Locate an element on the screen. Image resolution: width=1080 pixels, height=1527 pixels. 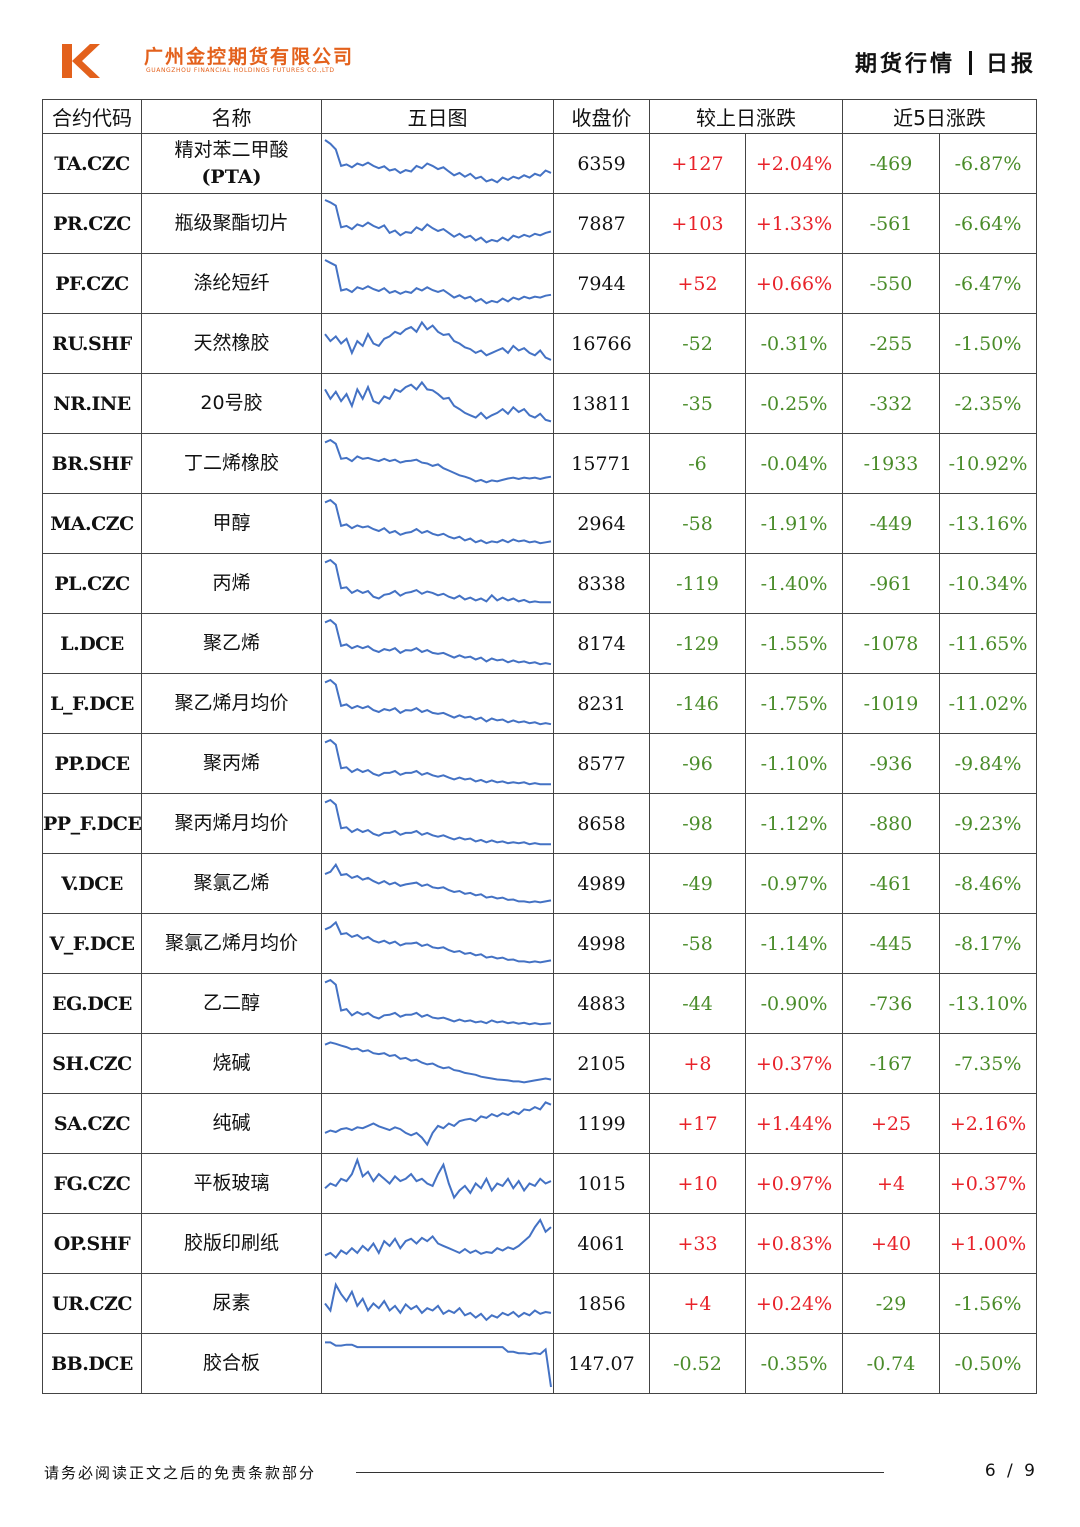
day-change-pct: -1.10% is located at coordinates (794, 763).